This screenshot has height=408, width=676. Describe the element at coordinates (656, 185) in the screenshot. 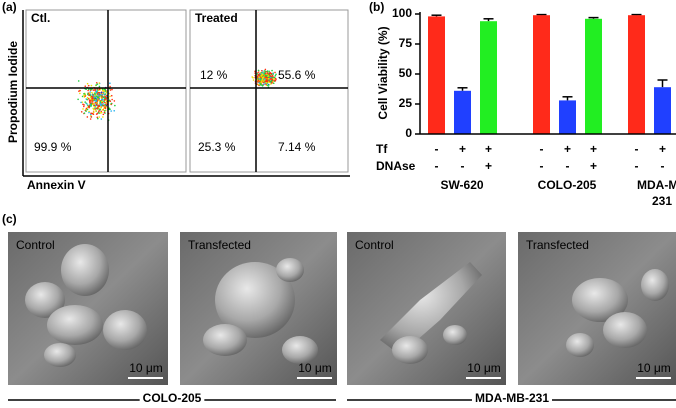

I see `x-tick-line: MDA-MB` at that location.